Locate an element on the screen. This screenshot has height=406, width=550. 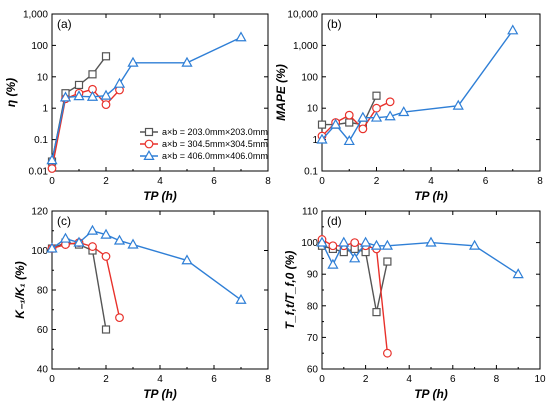
panel-a-series-1-line is located at coordinates (79, 108).